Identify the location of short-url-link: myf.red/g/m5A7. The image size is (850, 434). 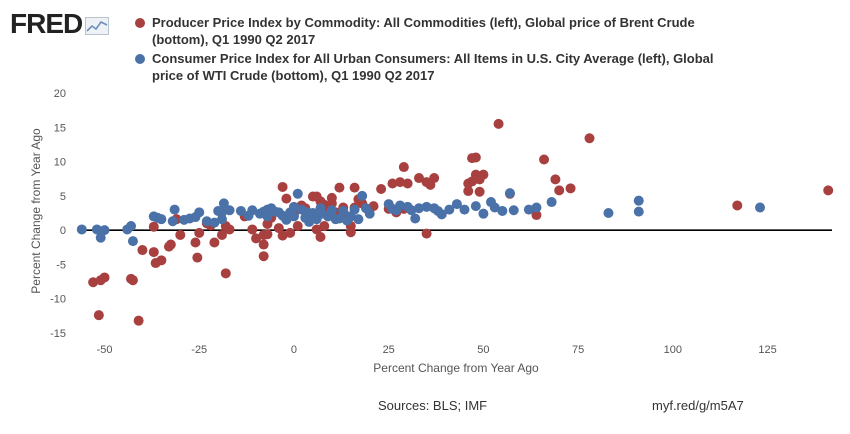
(698, 405).